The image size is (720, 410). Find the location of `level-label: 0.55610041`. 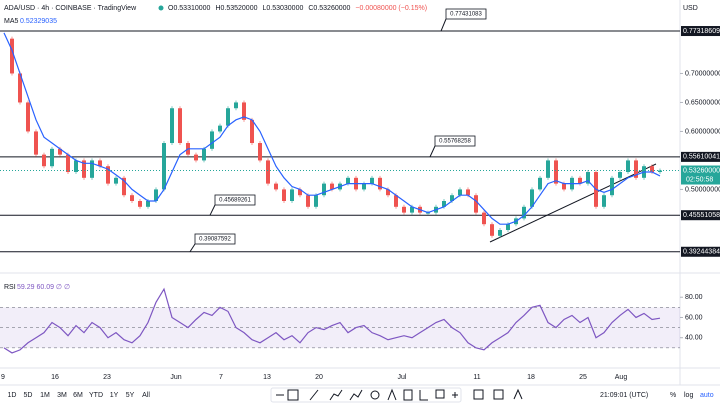

level-label: 0.55610041 is located at coordinates (701, 157).